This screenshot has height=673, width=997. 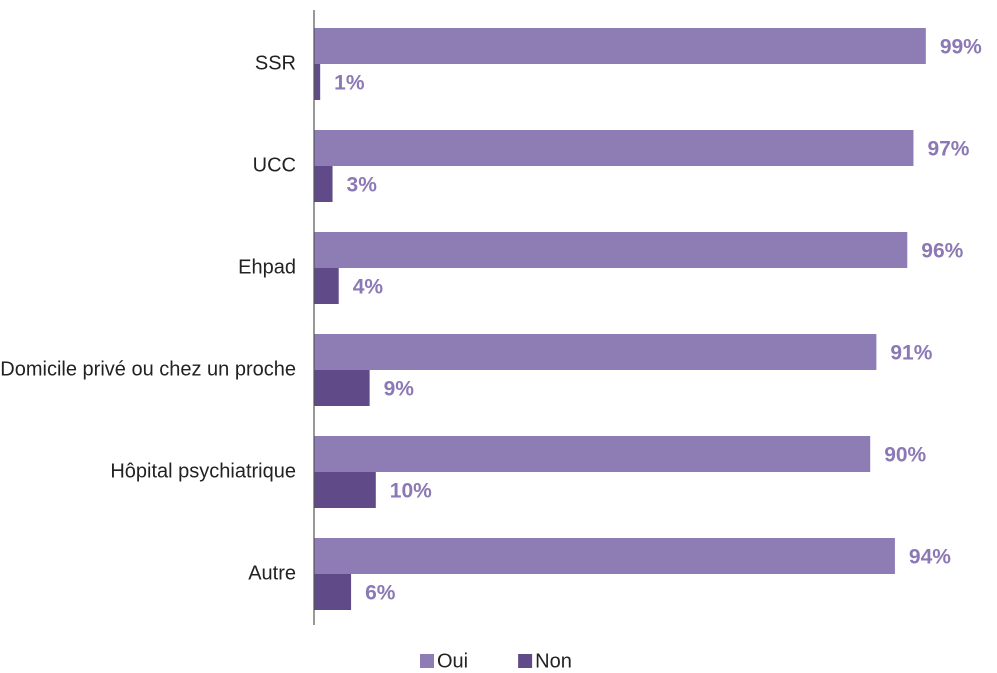 What do you see at coordinates (368, 287) in the screenshot?
I see `data-label: 4%` at bounding box center [368, 287].